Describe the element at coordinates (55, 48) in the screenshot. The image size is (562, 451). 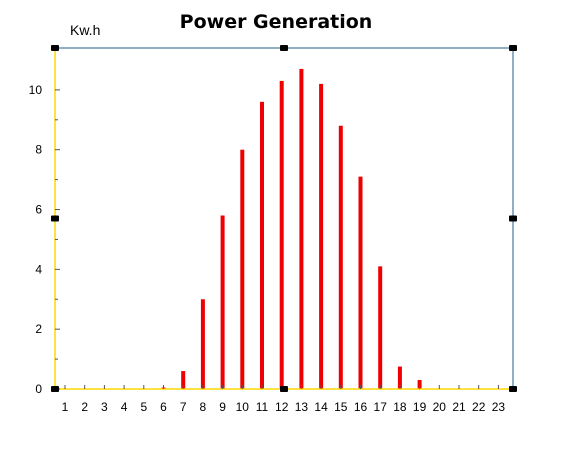
I see `resize-handle-nw` at that location.